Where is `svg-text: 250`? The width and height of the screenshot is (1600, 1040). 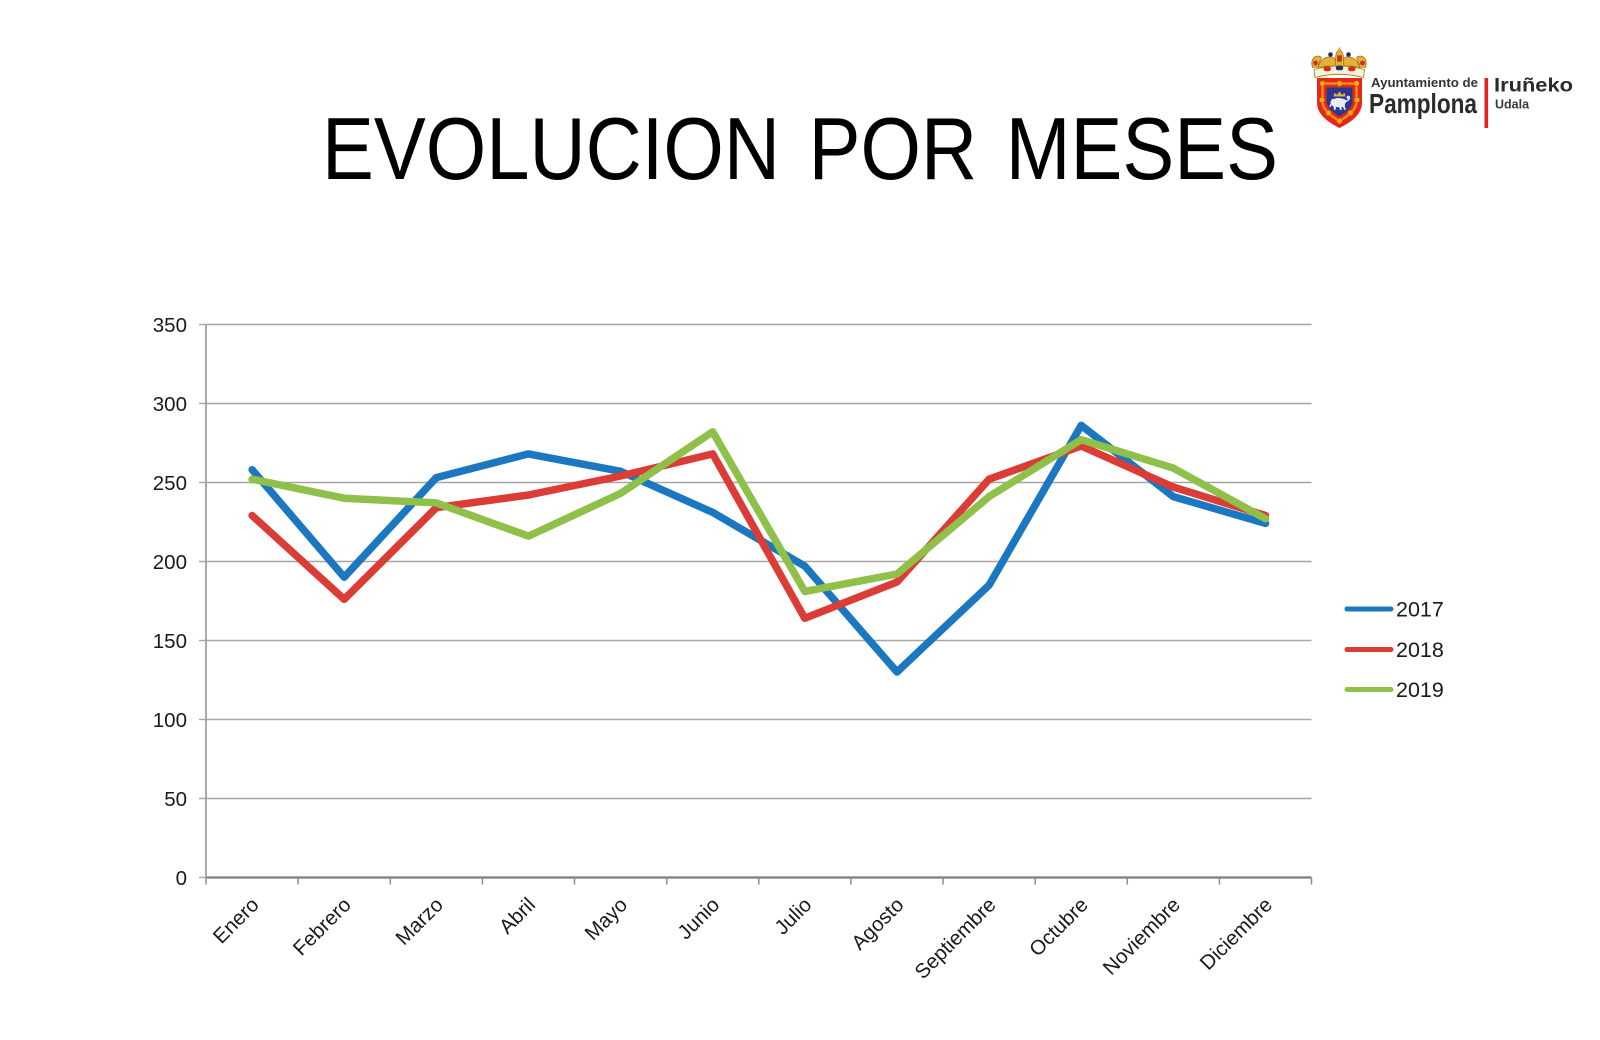
svg-text: 250 is located at coordinates (170, 483).